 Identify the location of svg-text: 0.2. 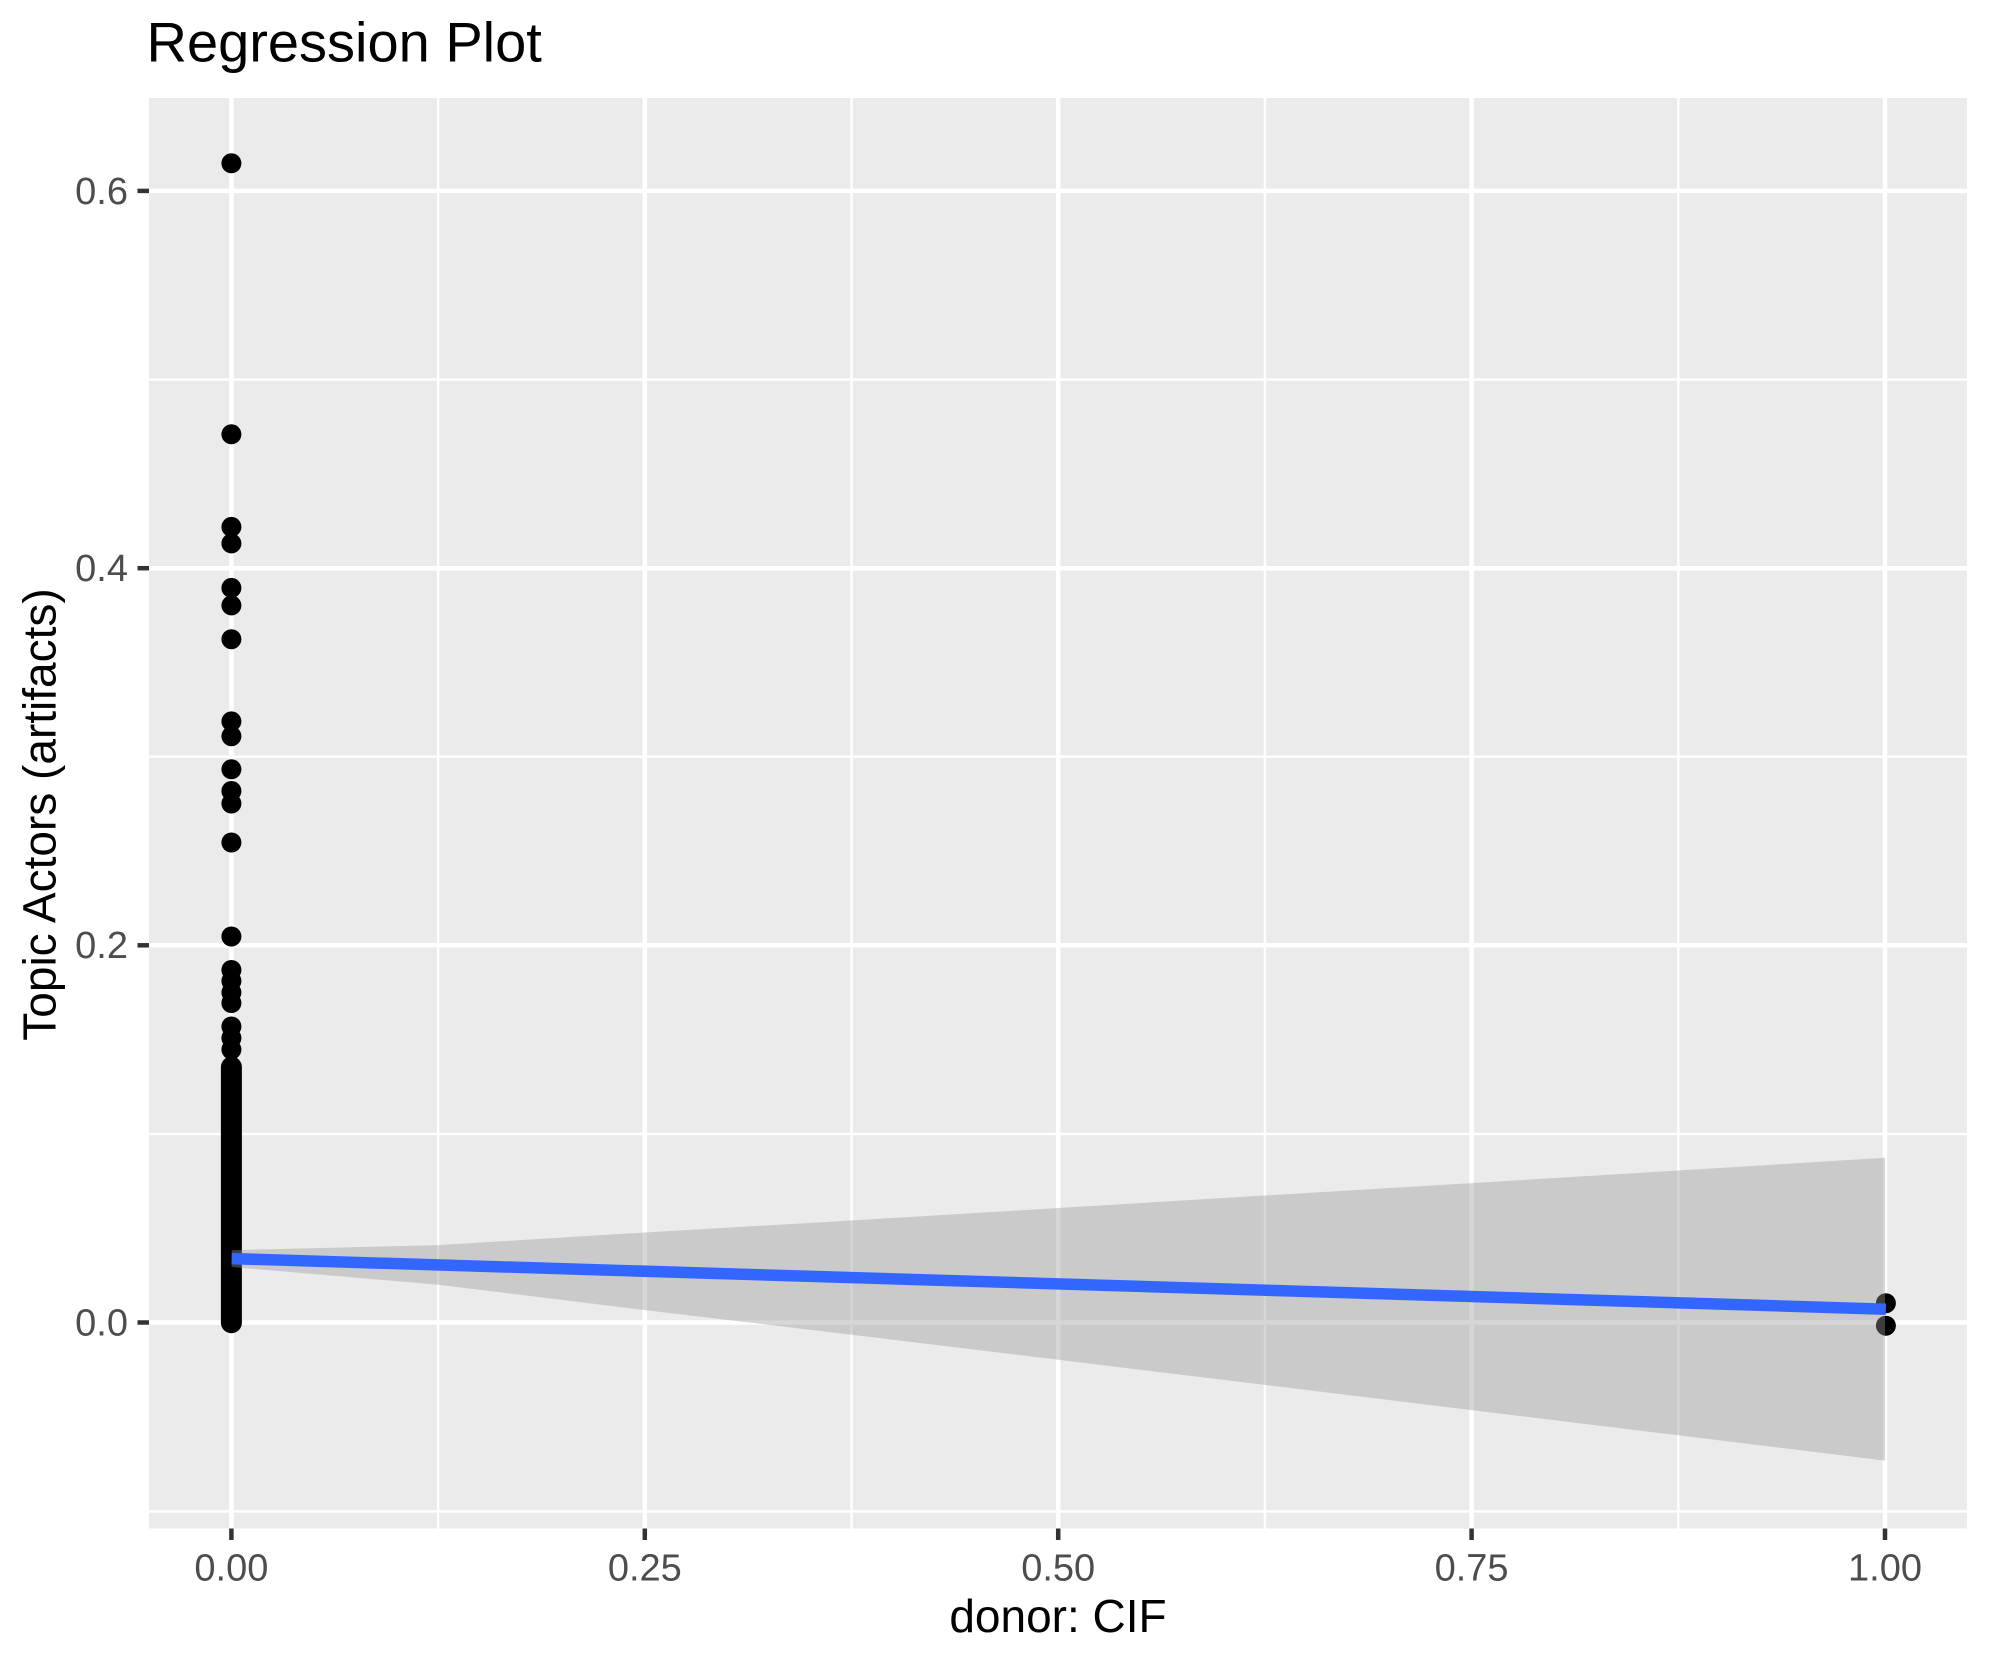
(101, 946).